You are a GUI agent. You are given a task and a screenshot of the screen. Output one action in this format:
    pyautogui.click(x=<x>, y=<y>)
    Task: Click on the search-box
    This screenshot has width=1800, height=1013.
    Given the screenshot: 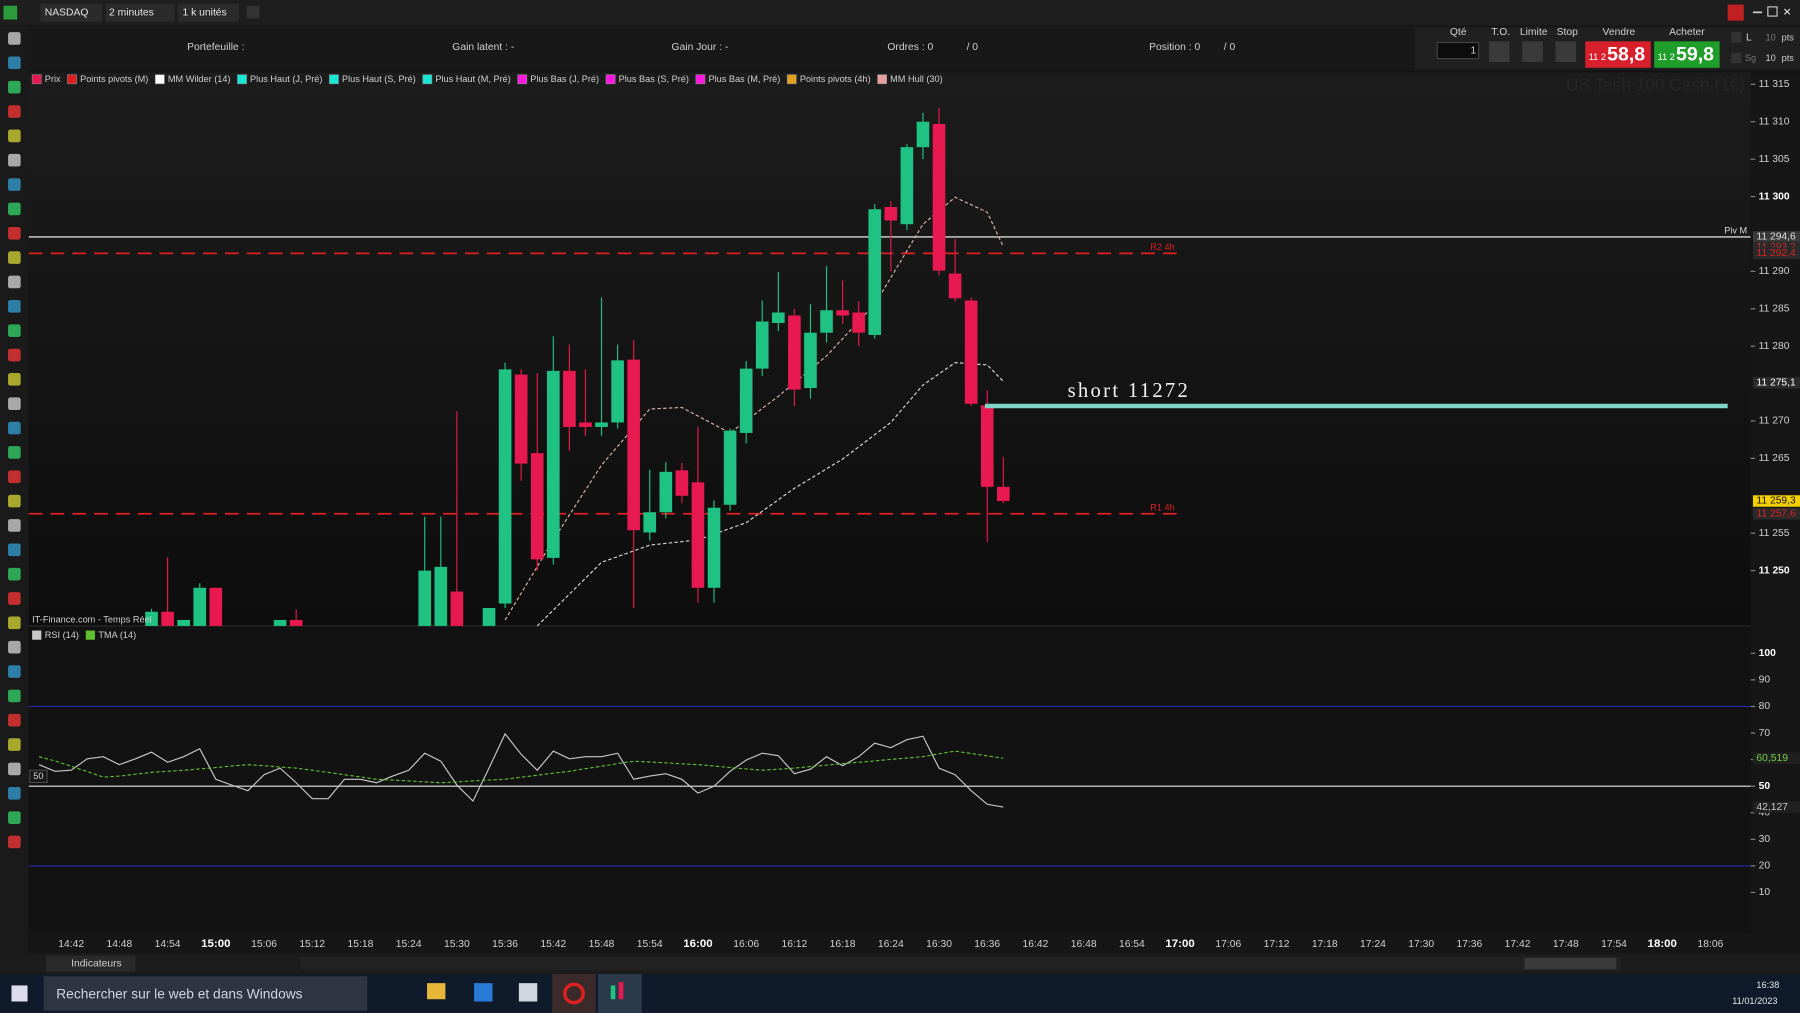 What is the action you would take?
    pyautogui.click(x=205, y=993)
    